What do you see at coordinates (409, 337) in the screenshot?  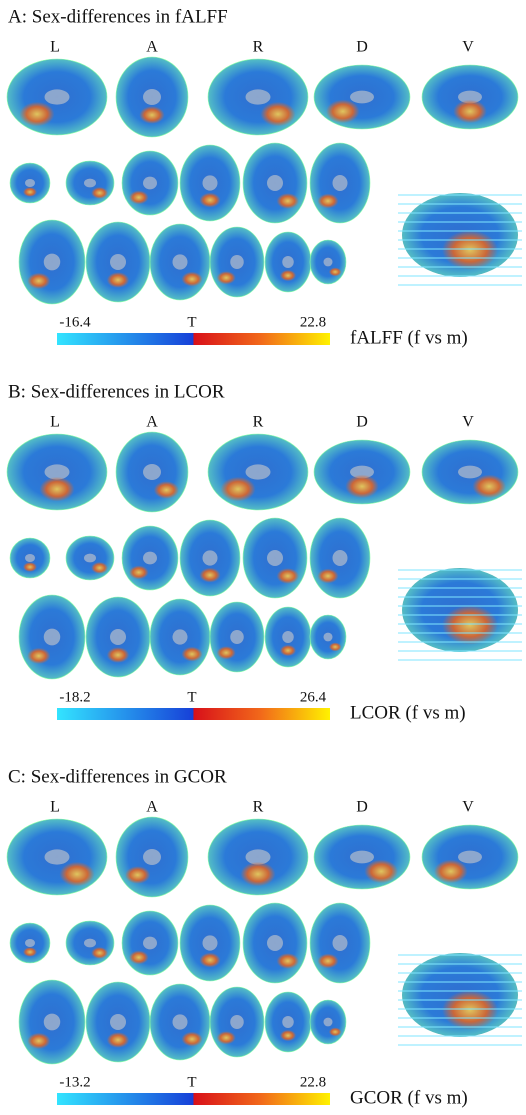 I see `measure-label: fALFF (f vs m)` at bounding box center [409, 337].